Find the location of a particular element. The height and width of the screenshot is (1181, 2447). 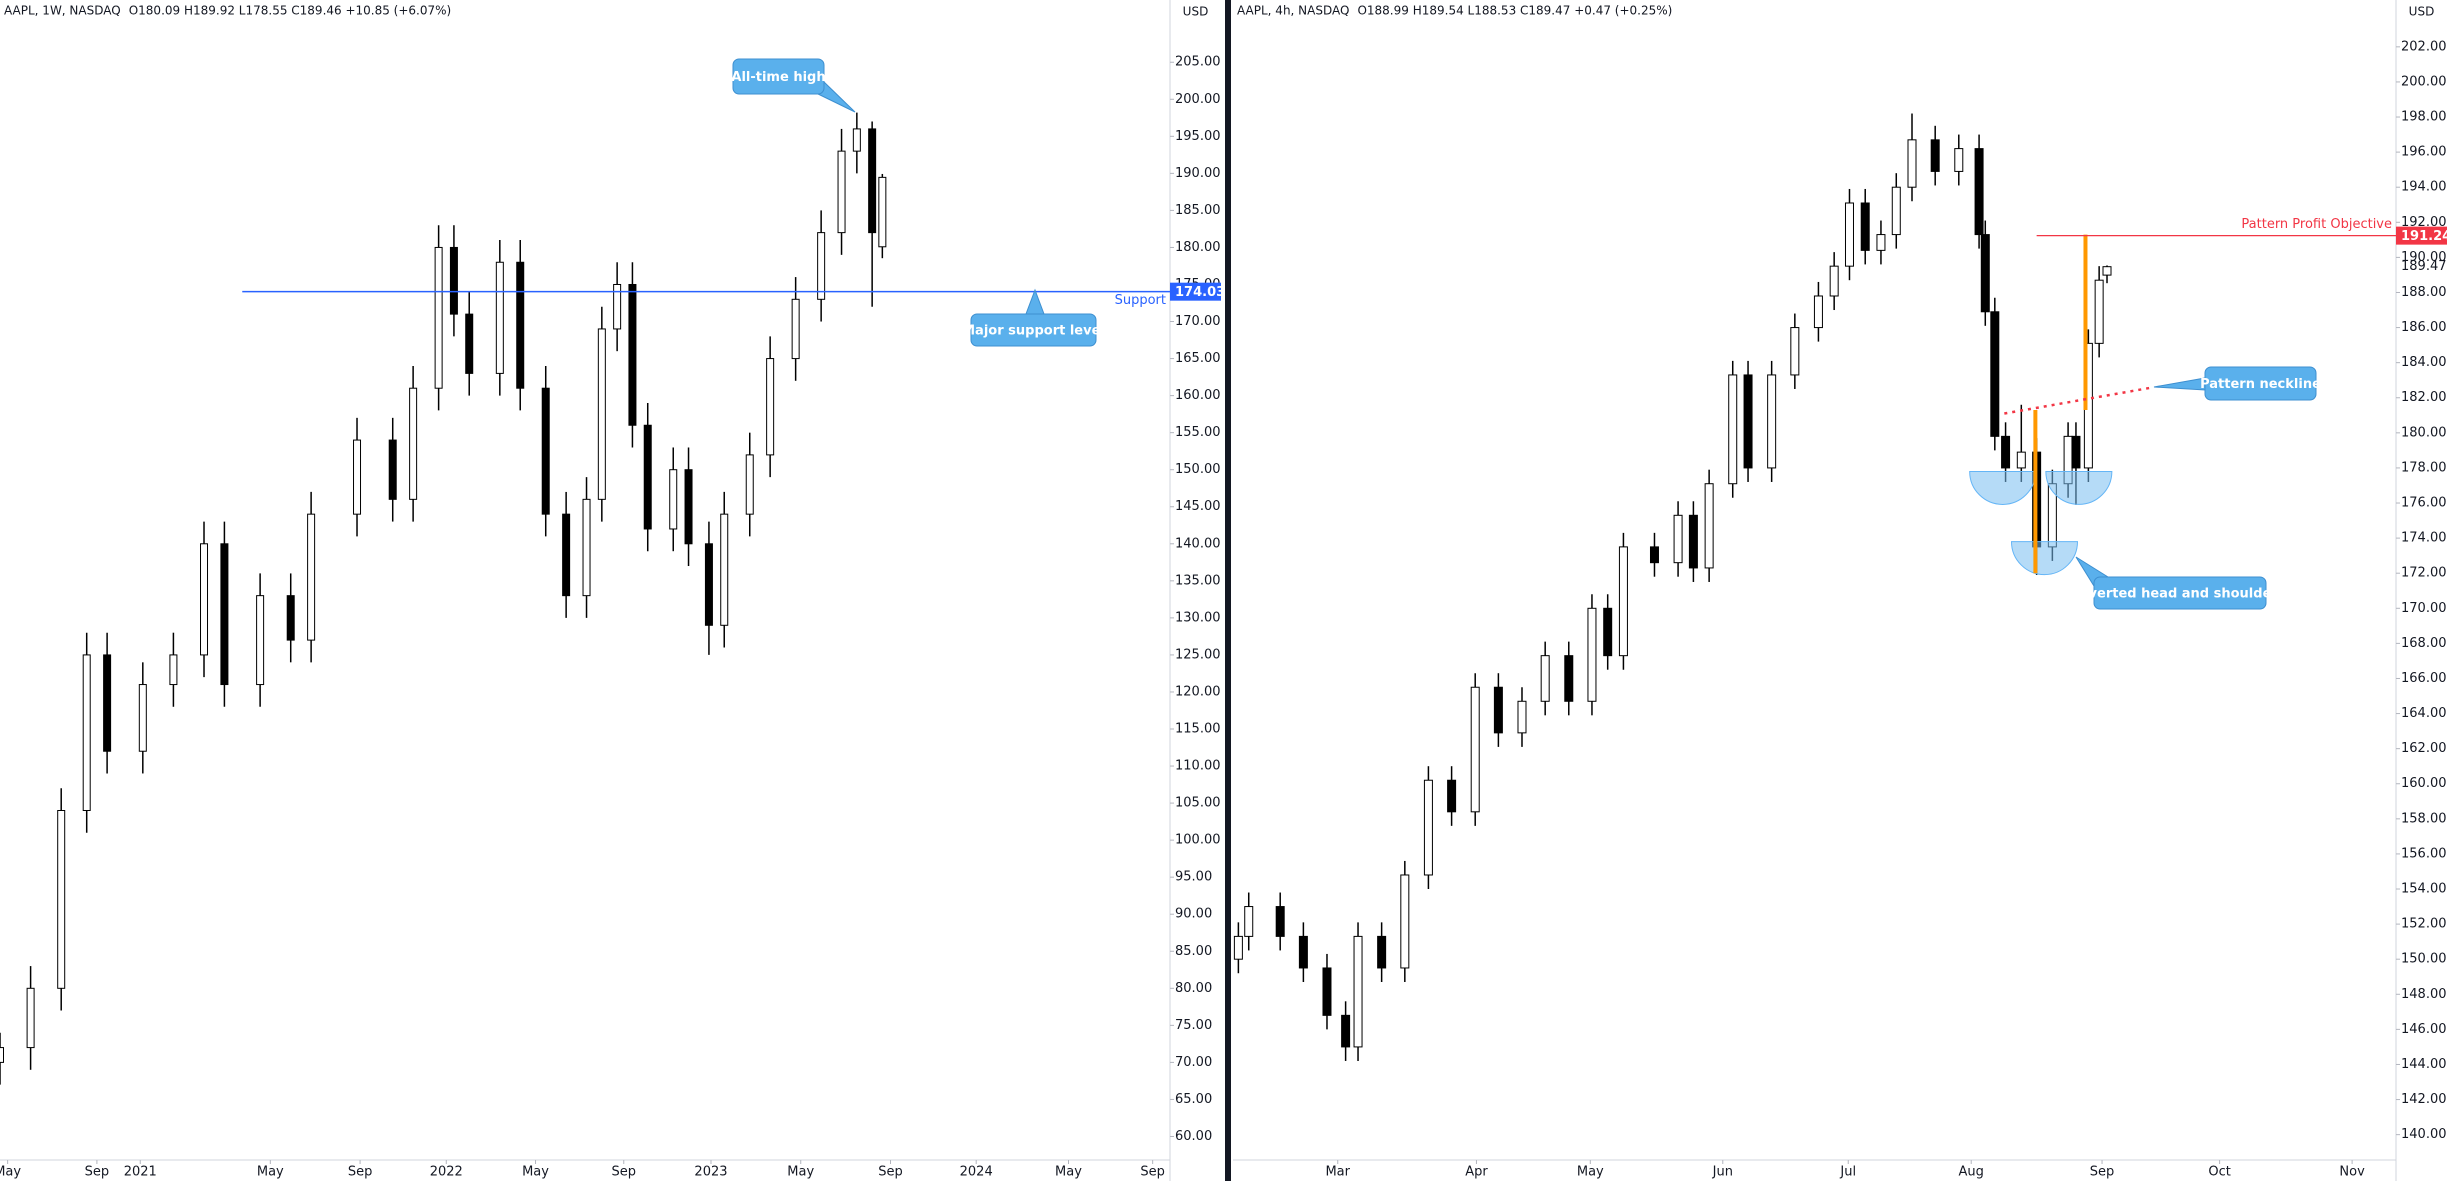

y-tick-label: 90.00 is located at coordinates (1193, 914).